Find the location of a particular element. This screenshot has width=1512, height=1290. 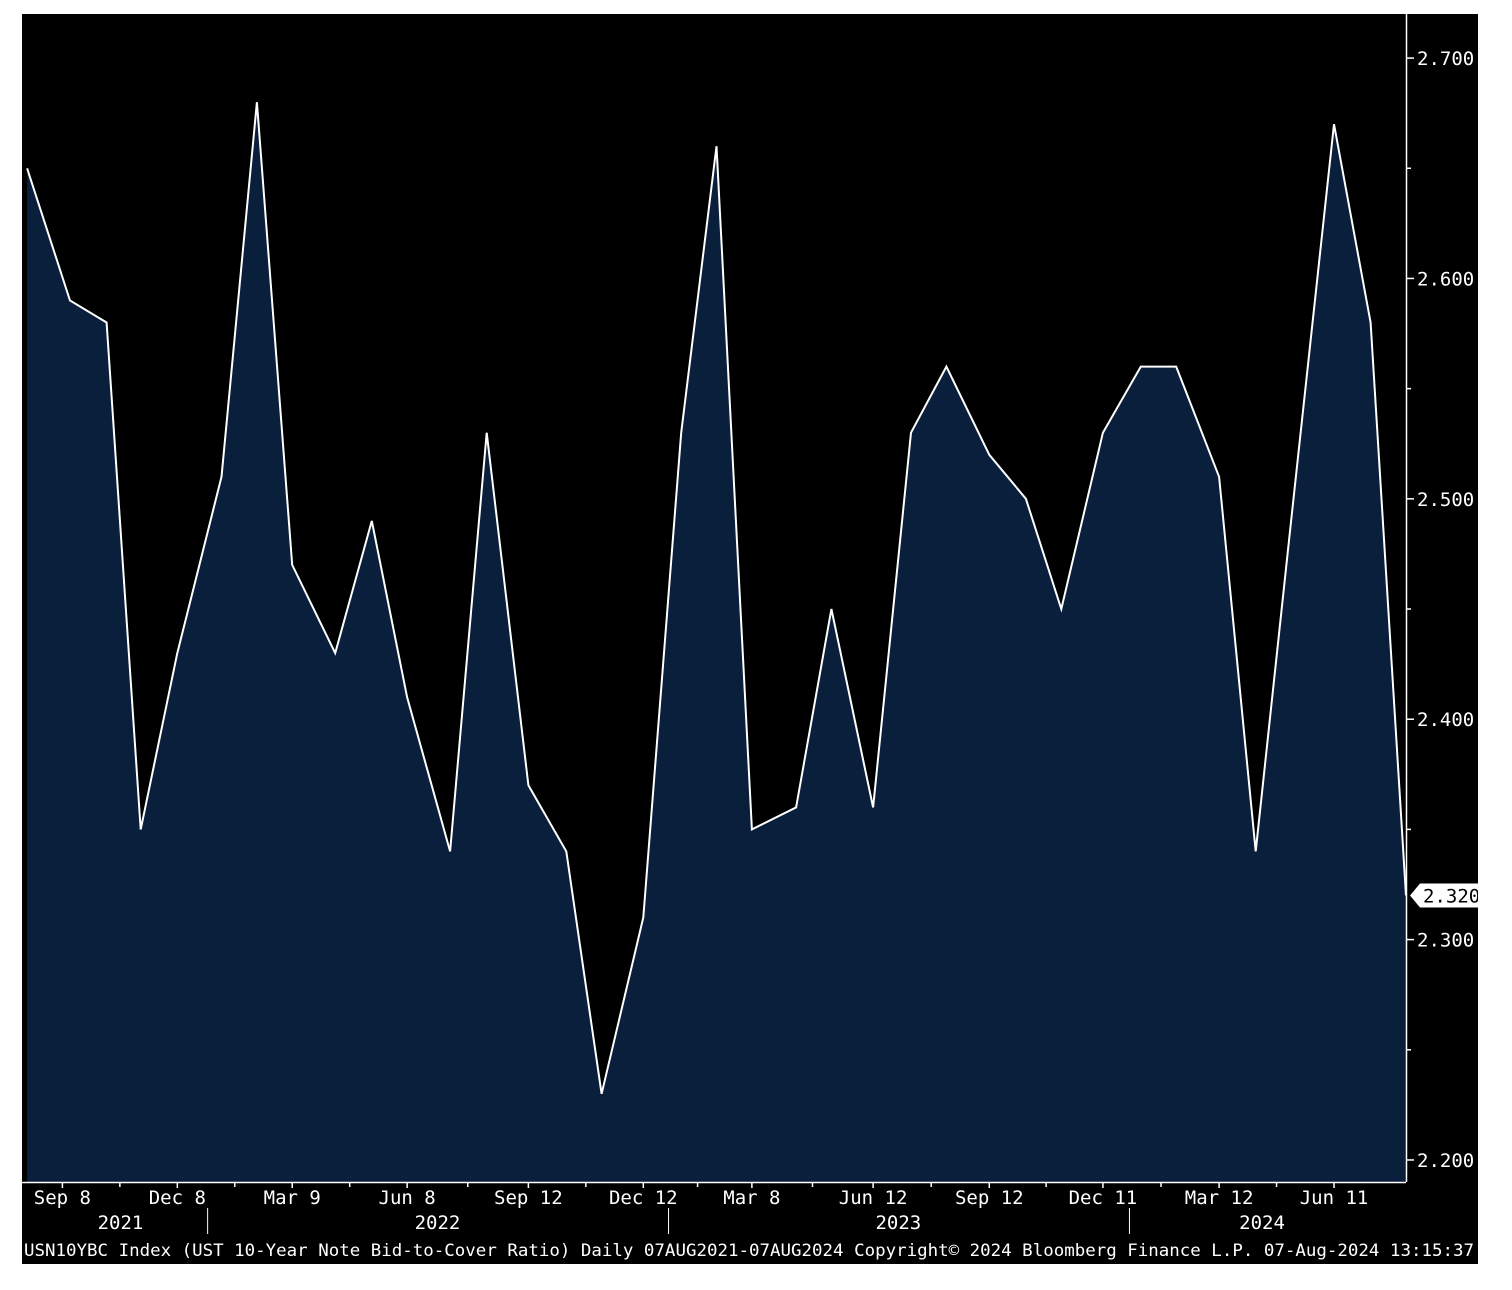

y-tick-label-2.600: 2.600 is located at coordinates (1445, 279).